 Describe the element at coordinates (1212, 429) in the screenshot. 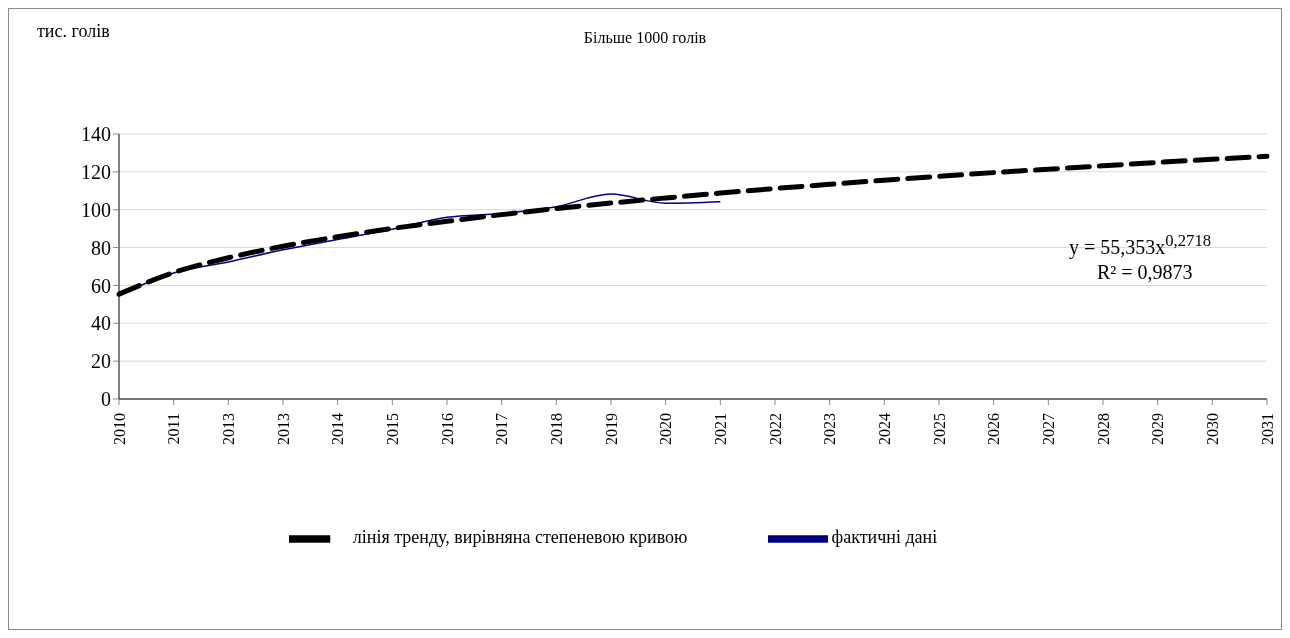

I see `x-tick-label: 2030` at that location.